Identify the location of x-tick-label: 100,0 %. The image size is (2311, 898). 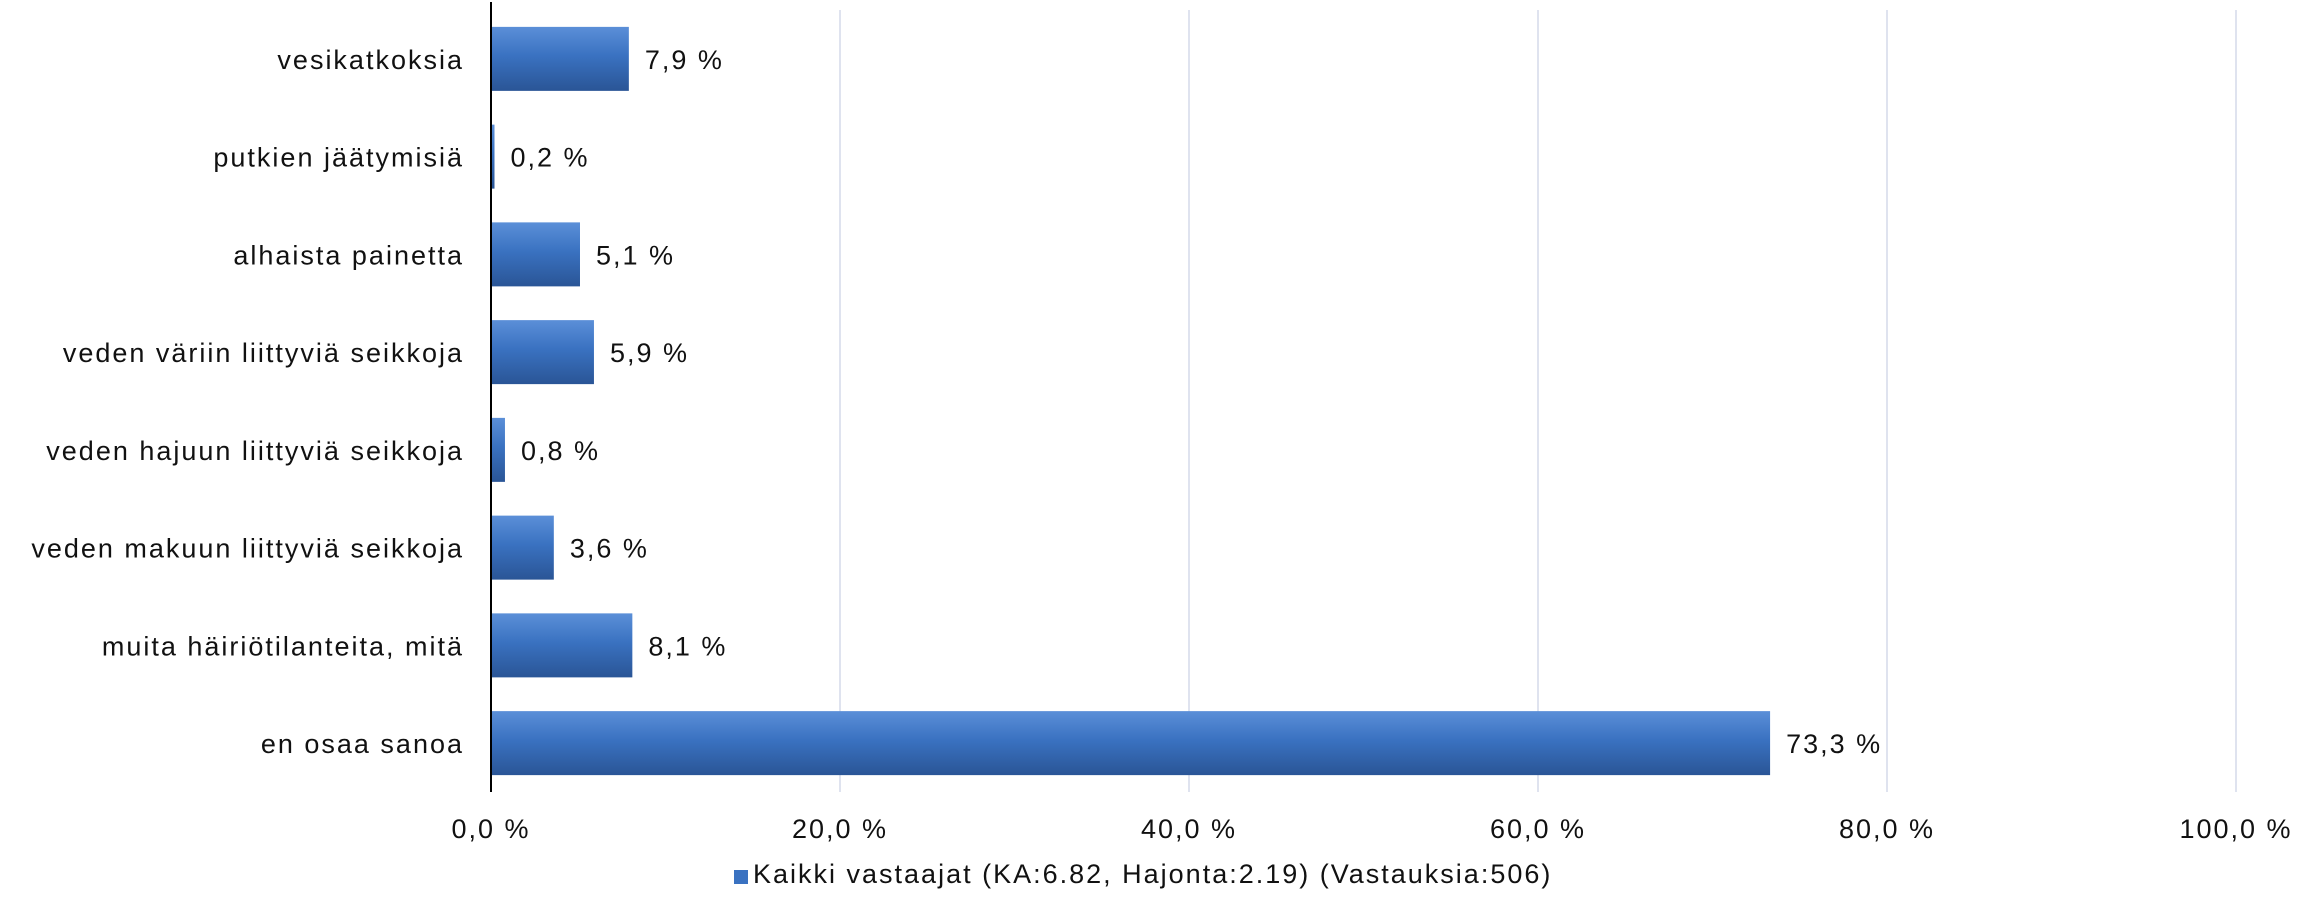
(2235, 829).